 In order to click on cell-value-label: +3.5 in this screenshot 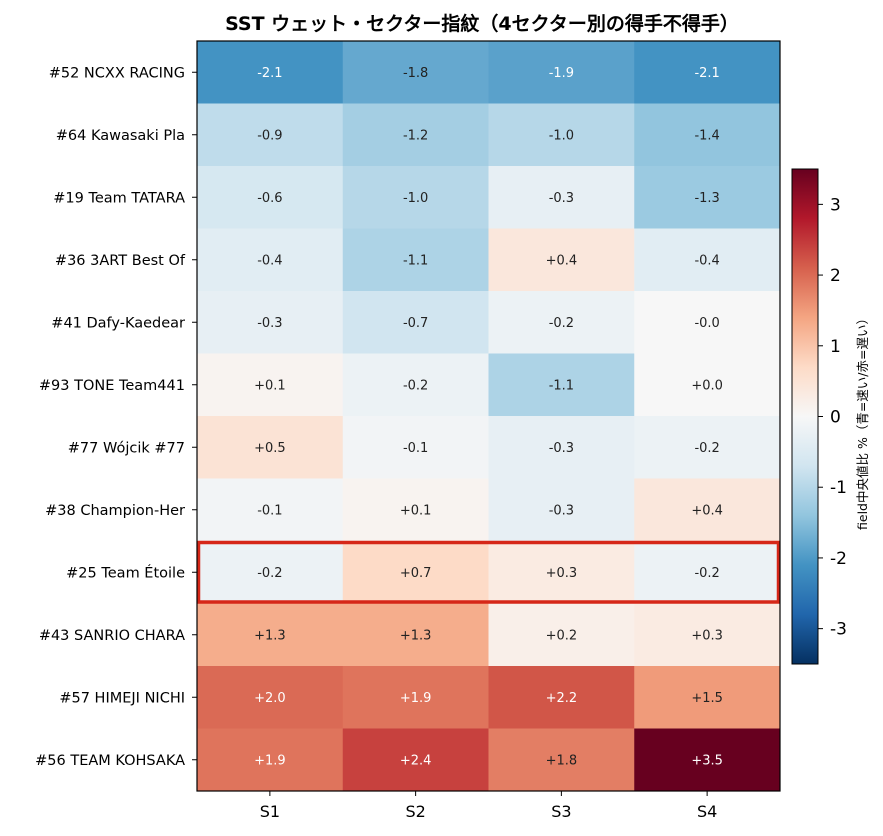, I will do `click(707, 760)`.